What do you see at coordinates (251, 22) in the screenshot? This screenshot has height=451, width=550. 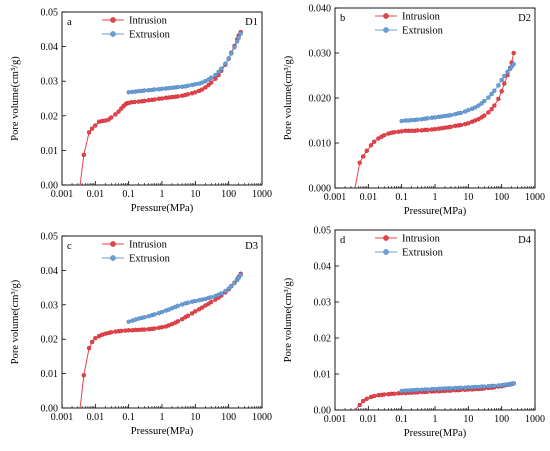 I see `panel-sample-id: D1` at bounding box center [251, 22].